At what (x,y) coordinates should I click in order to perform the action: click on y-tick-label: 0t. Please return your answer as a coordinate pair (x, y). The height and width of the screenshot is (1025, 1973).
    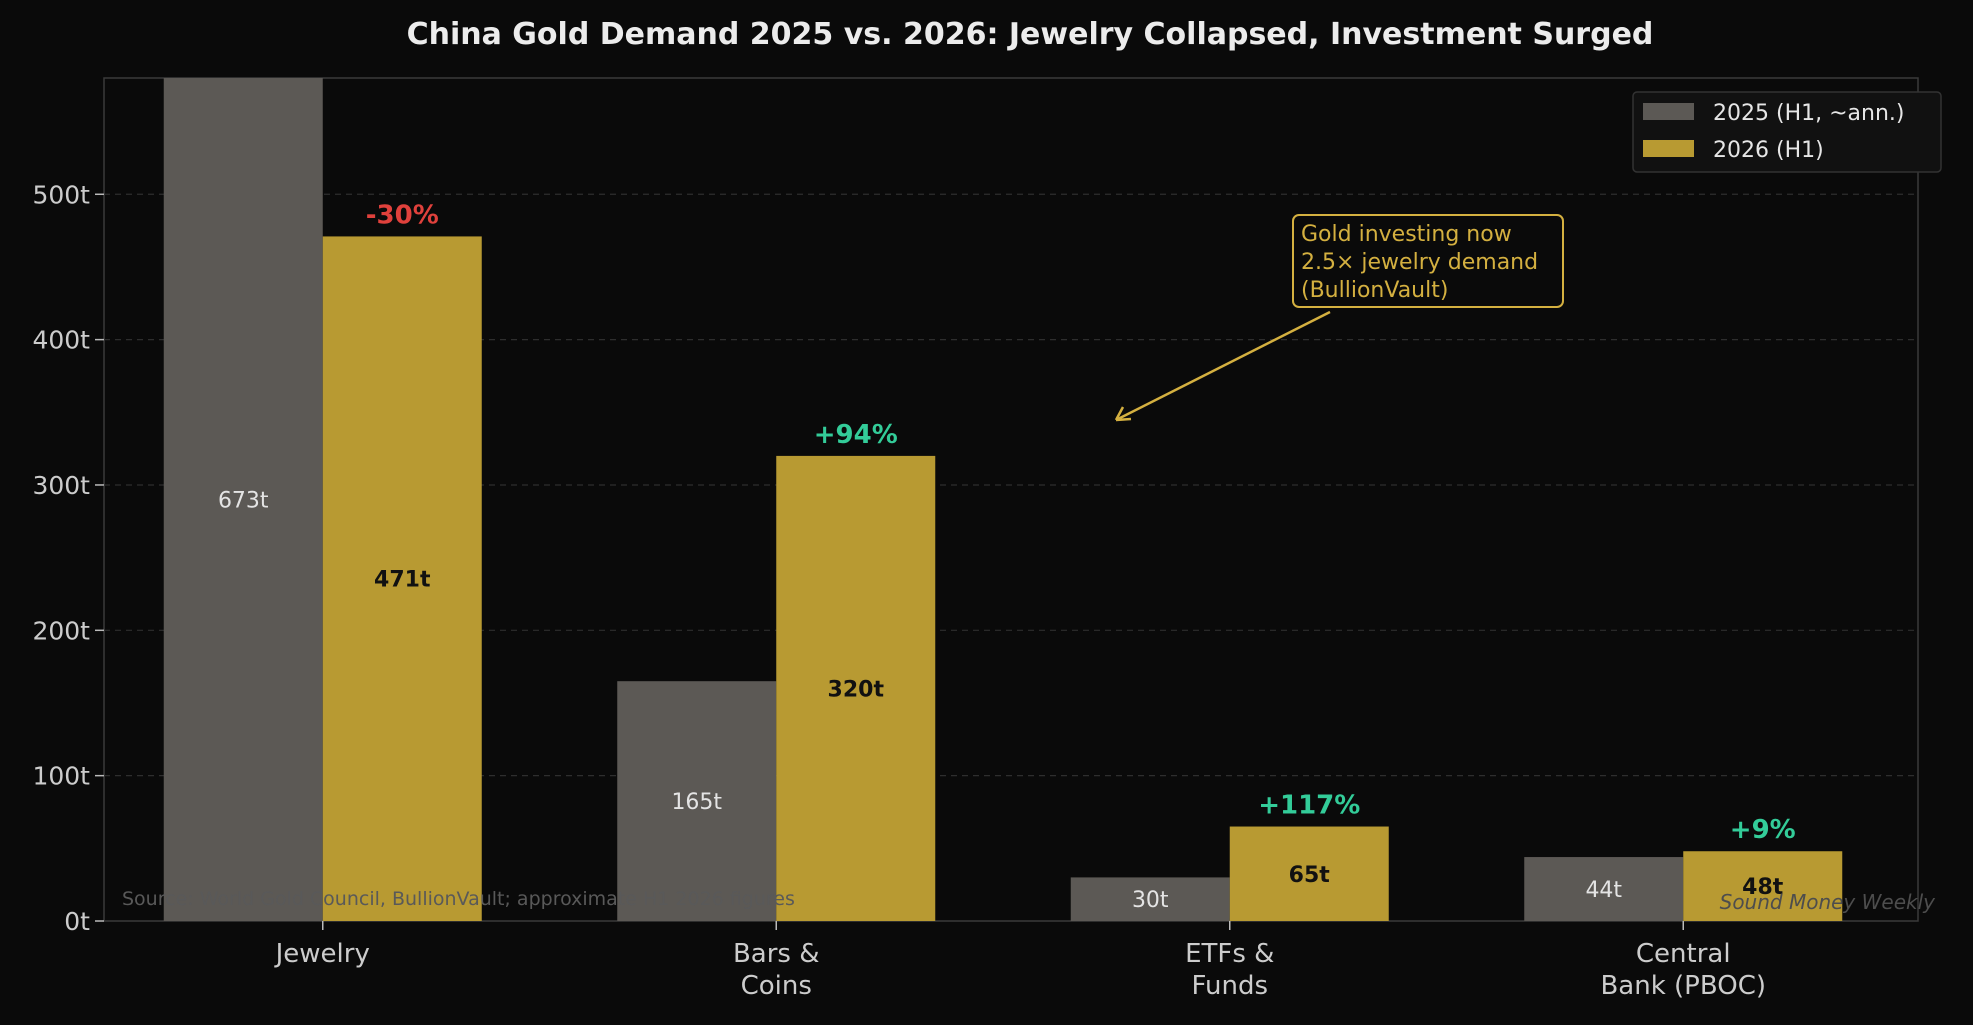
    Looking at the image, I should click on (77, 921).